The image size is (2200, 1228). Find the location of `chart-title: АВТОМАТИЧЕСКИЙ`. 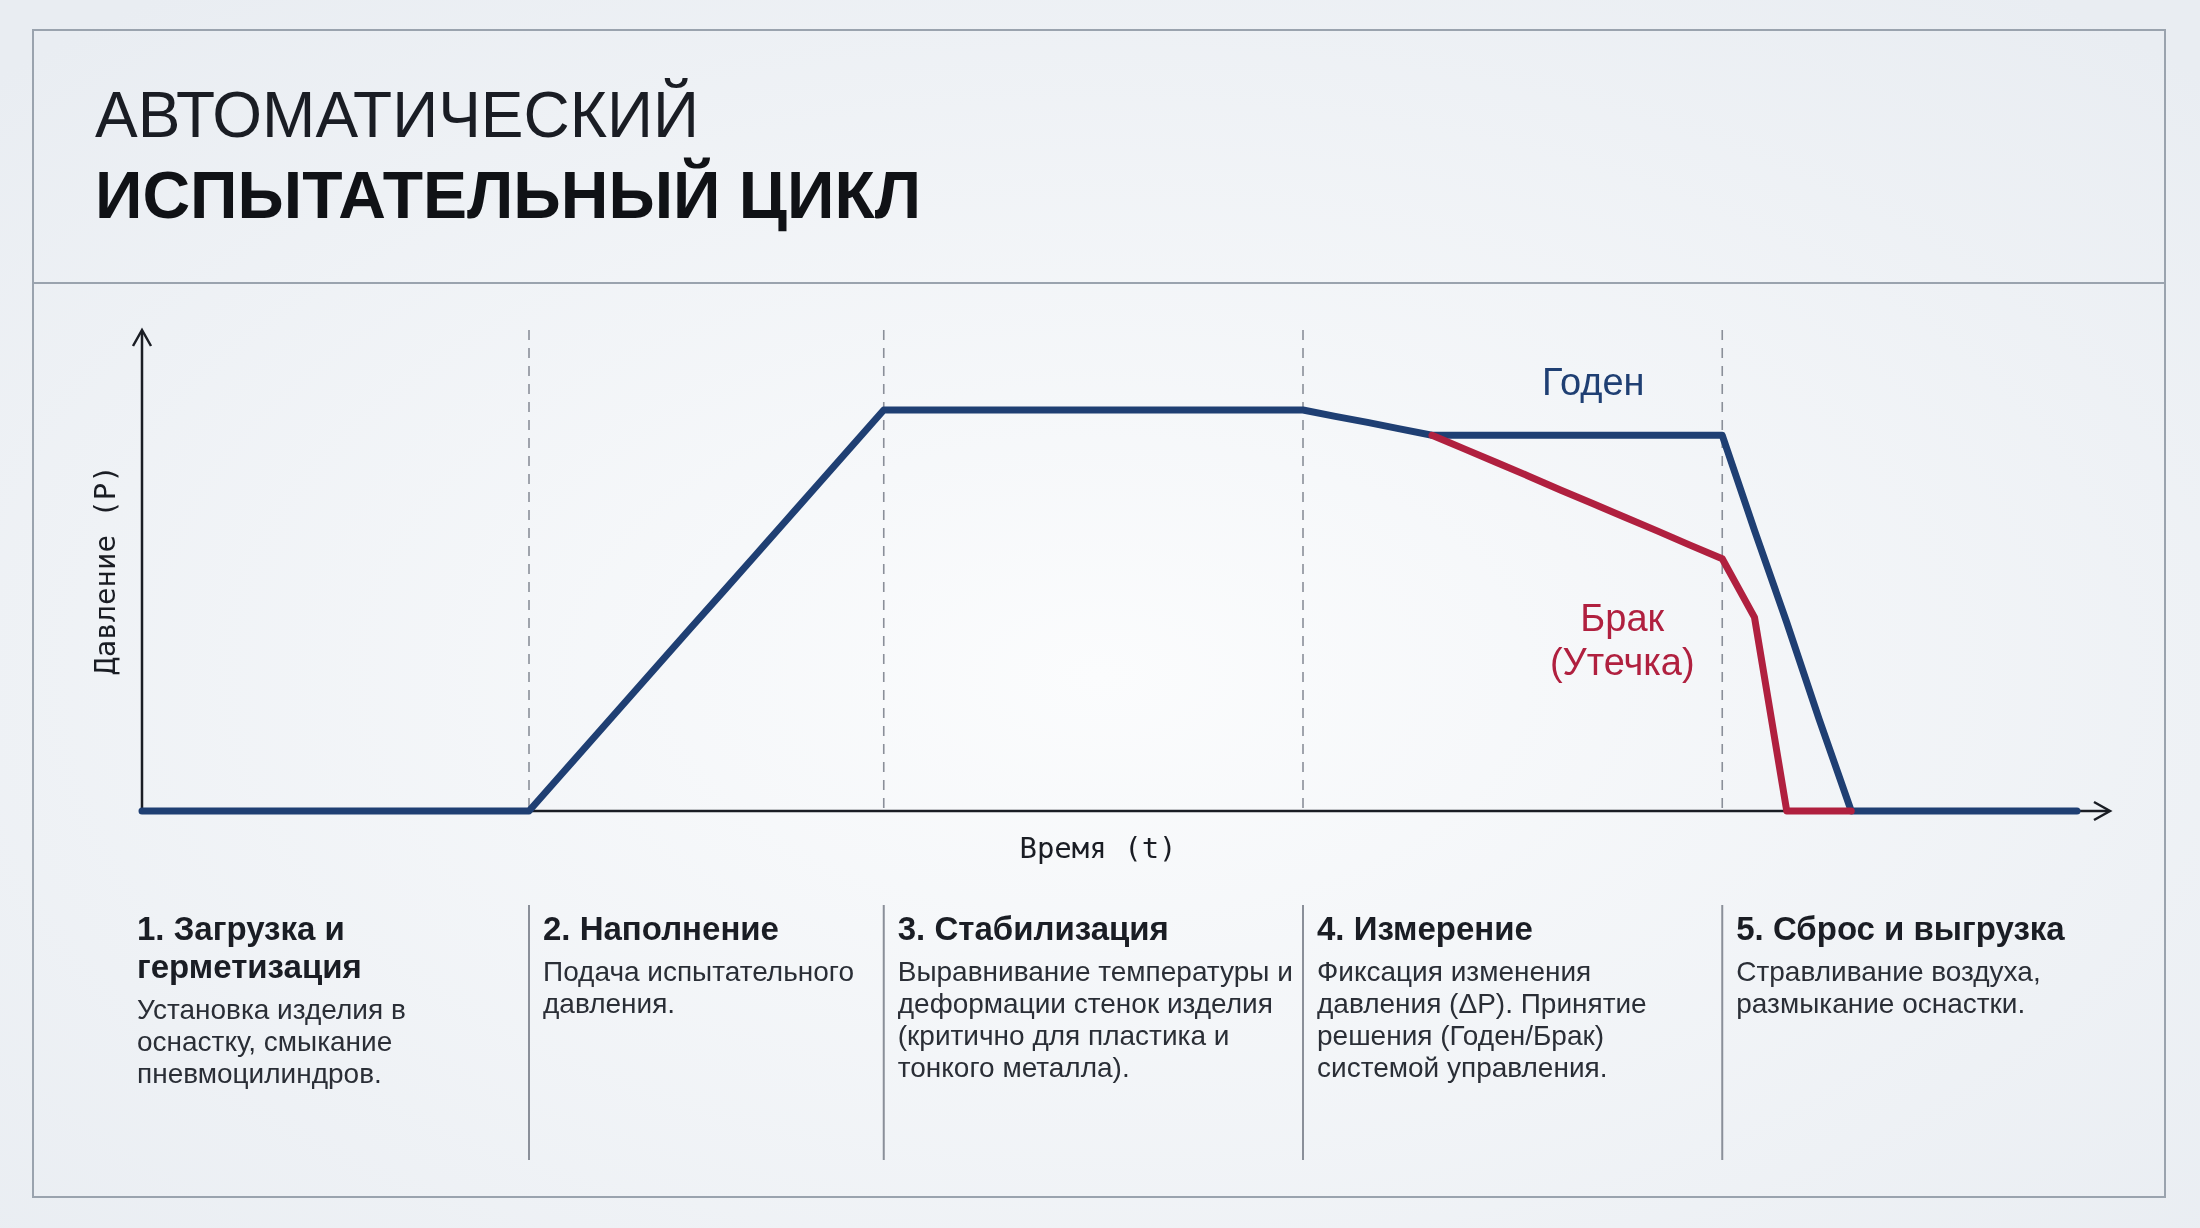

chart-title: АВТОМАТИЧЕСКИЙ is located at coordinates (397, 114).